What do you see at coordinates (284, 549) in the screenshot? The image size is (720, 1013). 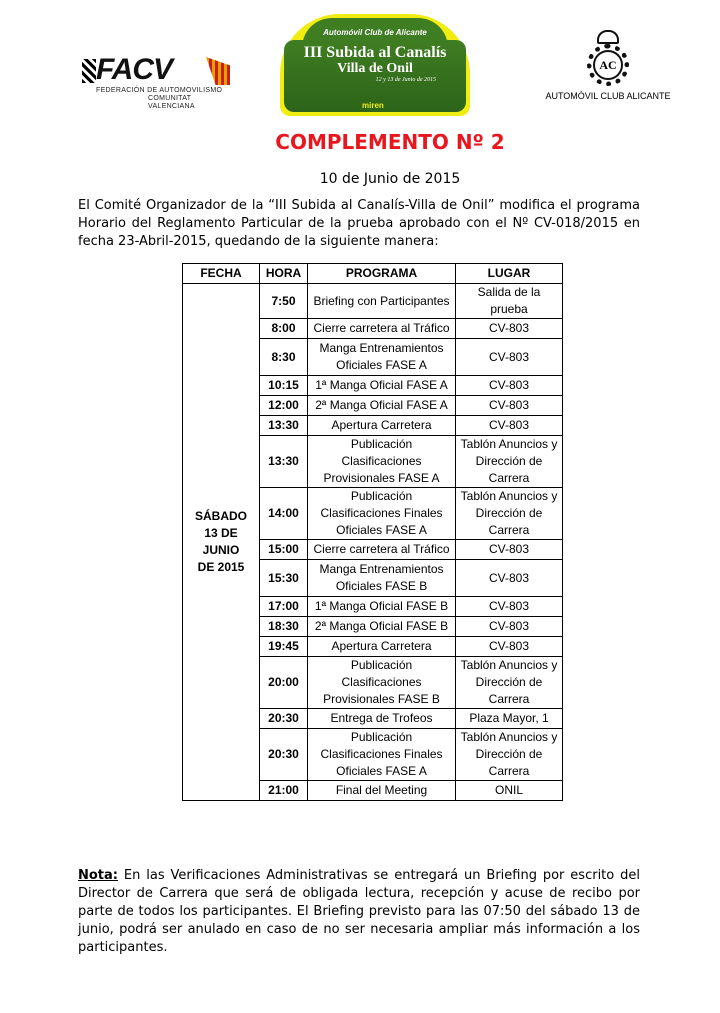 I see `hora-cell: 15:00` at bounding box center [284, 549].